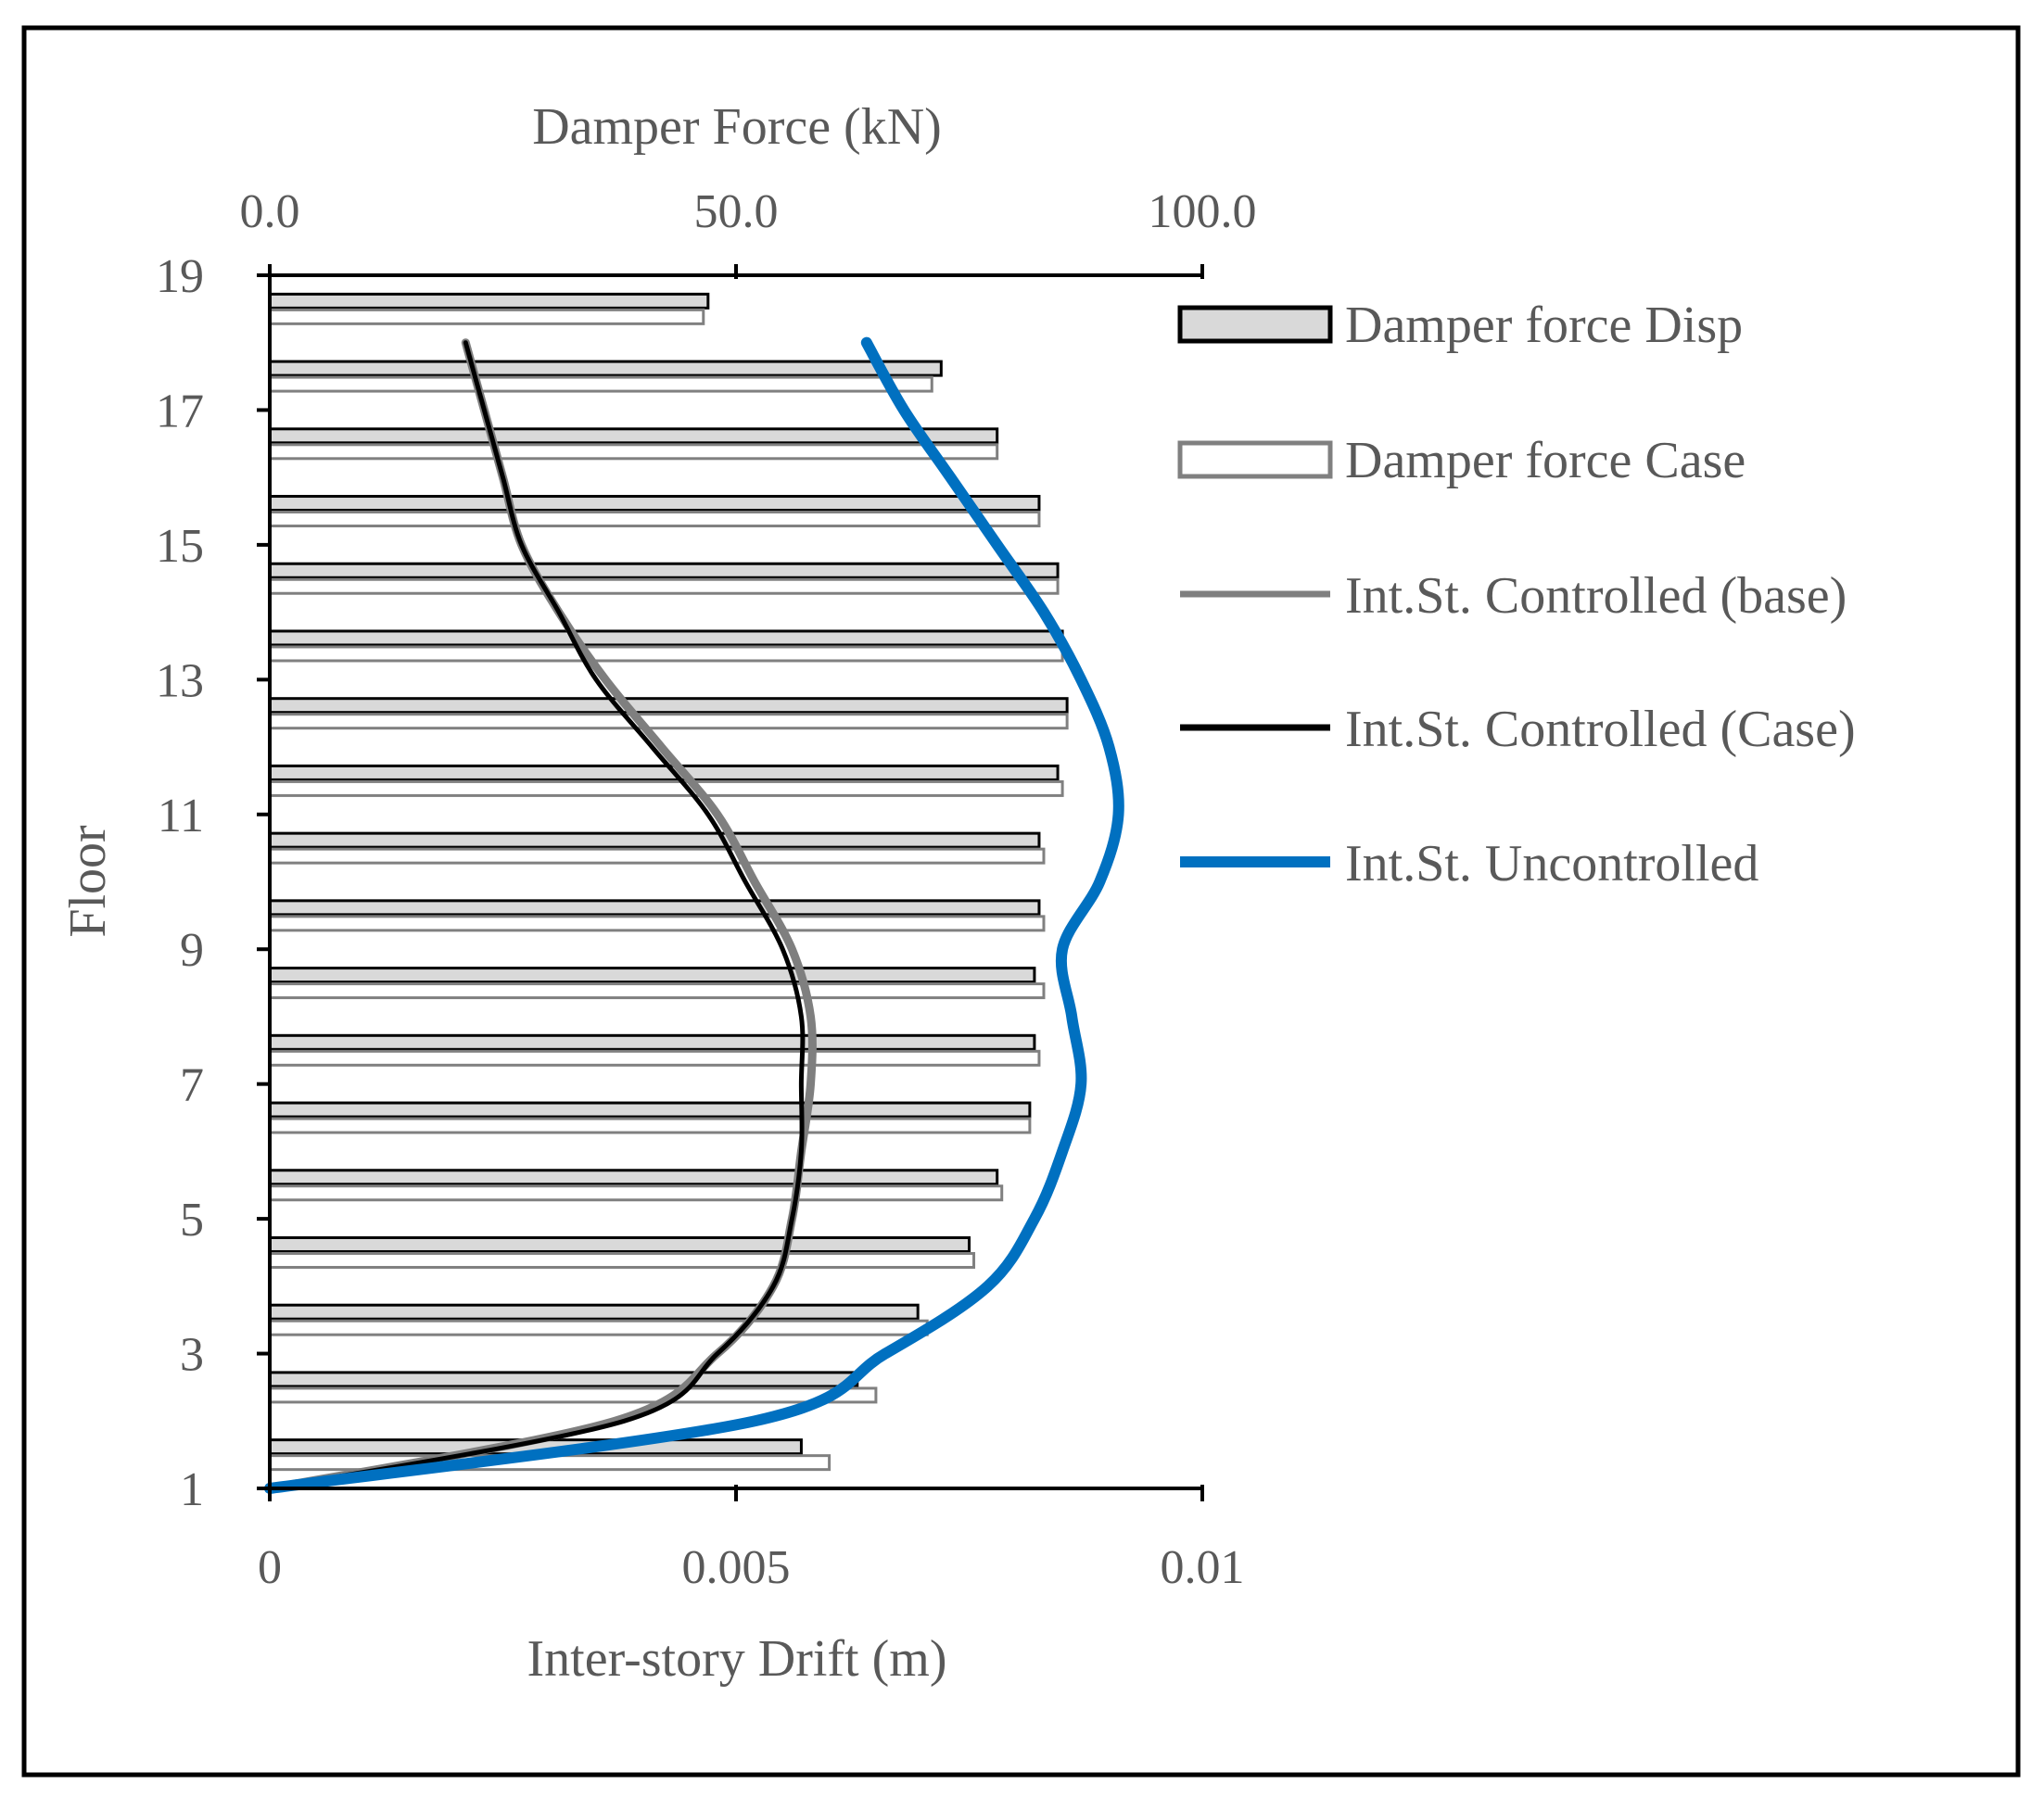 This screenshot has width=2044, height=1810. What do you see at coordinates (1203, 211) in the screenshot?
I see `top-tick-label: 100.0` at bounding box center [1203, 211].